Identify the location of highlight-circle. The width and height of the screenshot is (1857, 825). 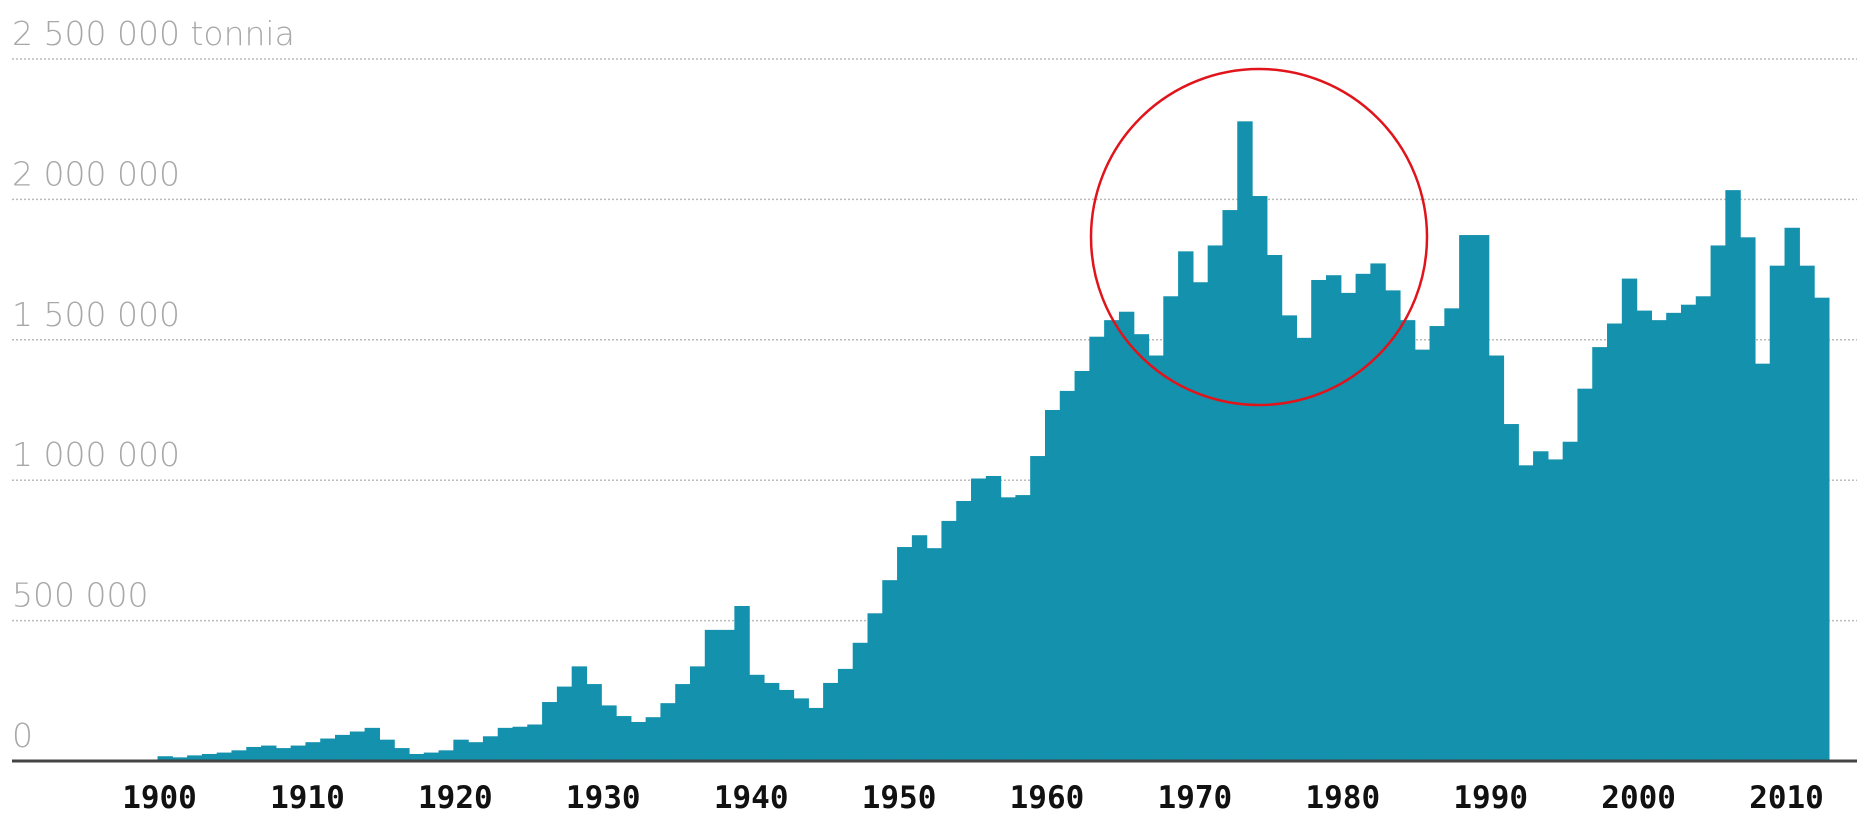
(1259, 237).